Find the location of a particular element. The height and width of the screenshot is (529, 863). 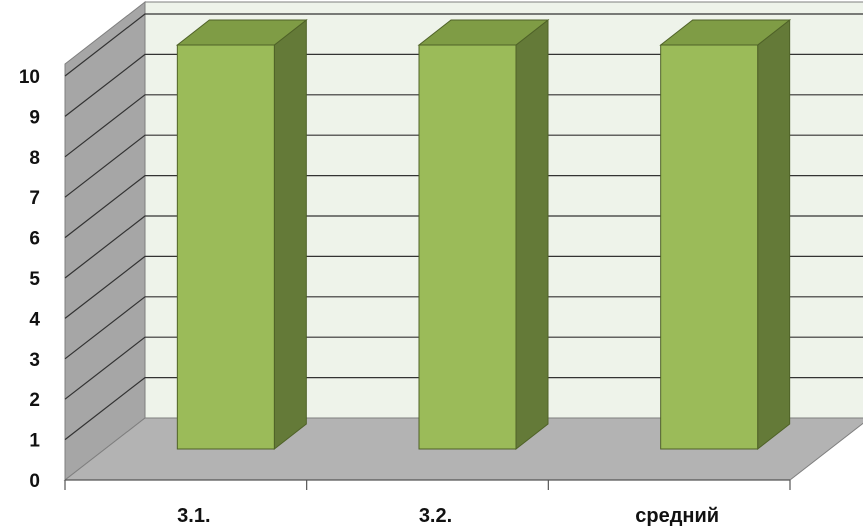

x-category-label: 3.1. is located at coordinates (193, 516).